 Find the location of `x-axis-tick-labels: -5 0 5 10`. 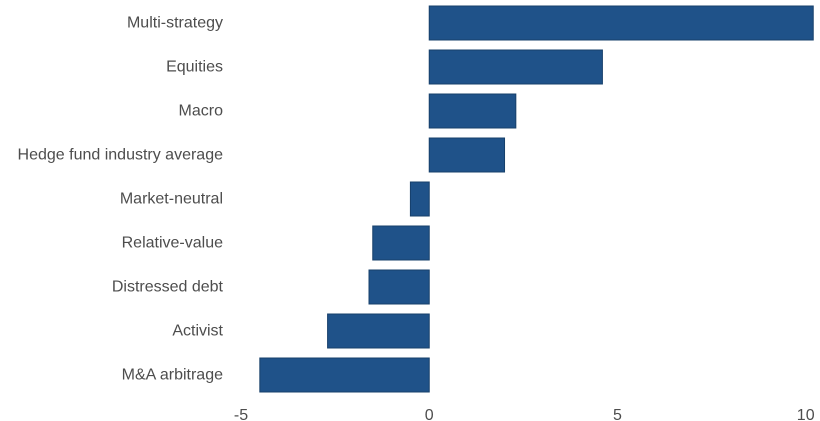

x-axis-tick-labels: -5 0 5 10 is located at coordinates (524, 414).